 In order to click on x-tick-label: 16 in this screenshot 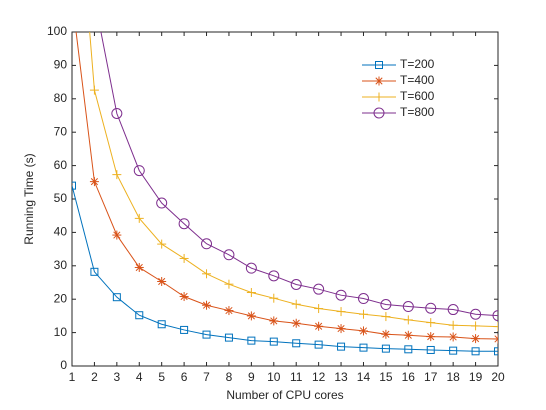, I will do `click(409, 377)`.